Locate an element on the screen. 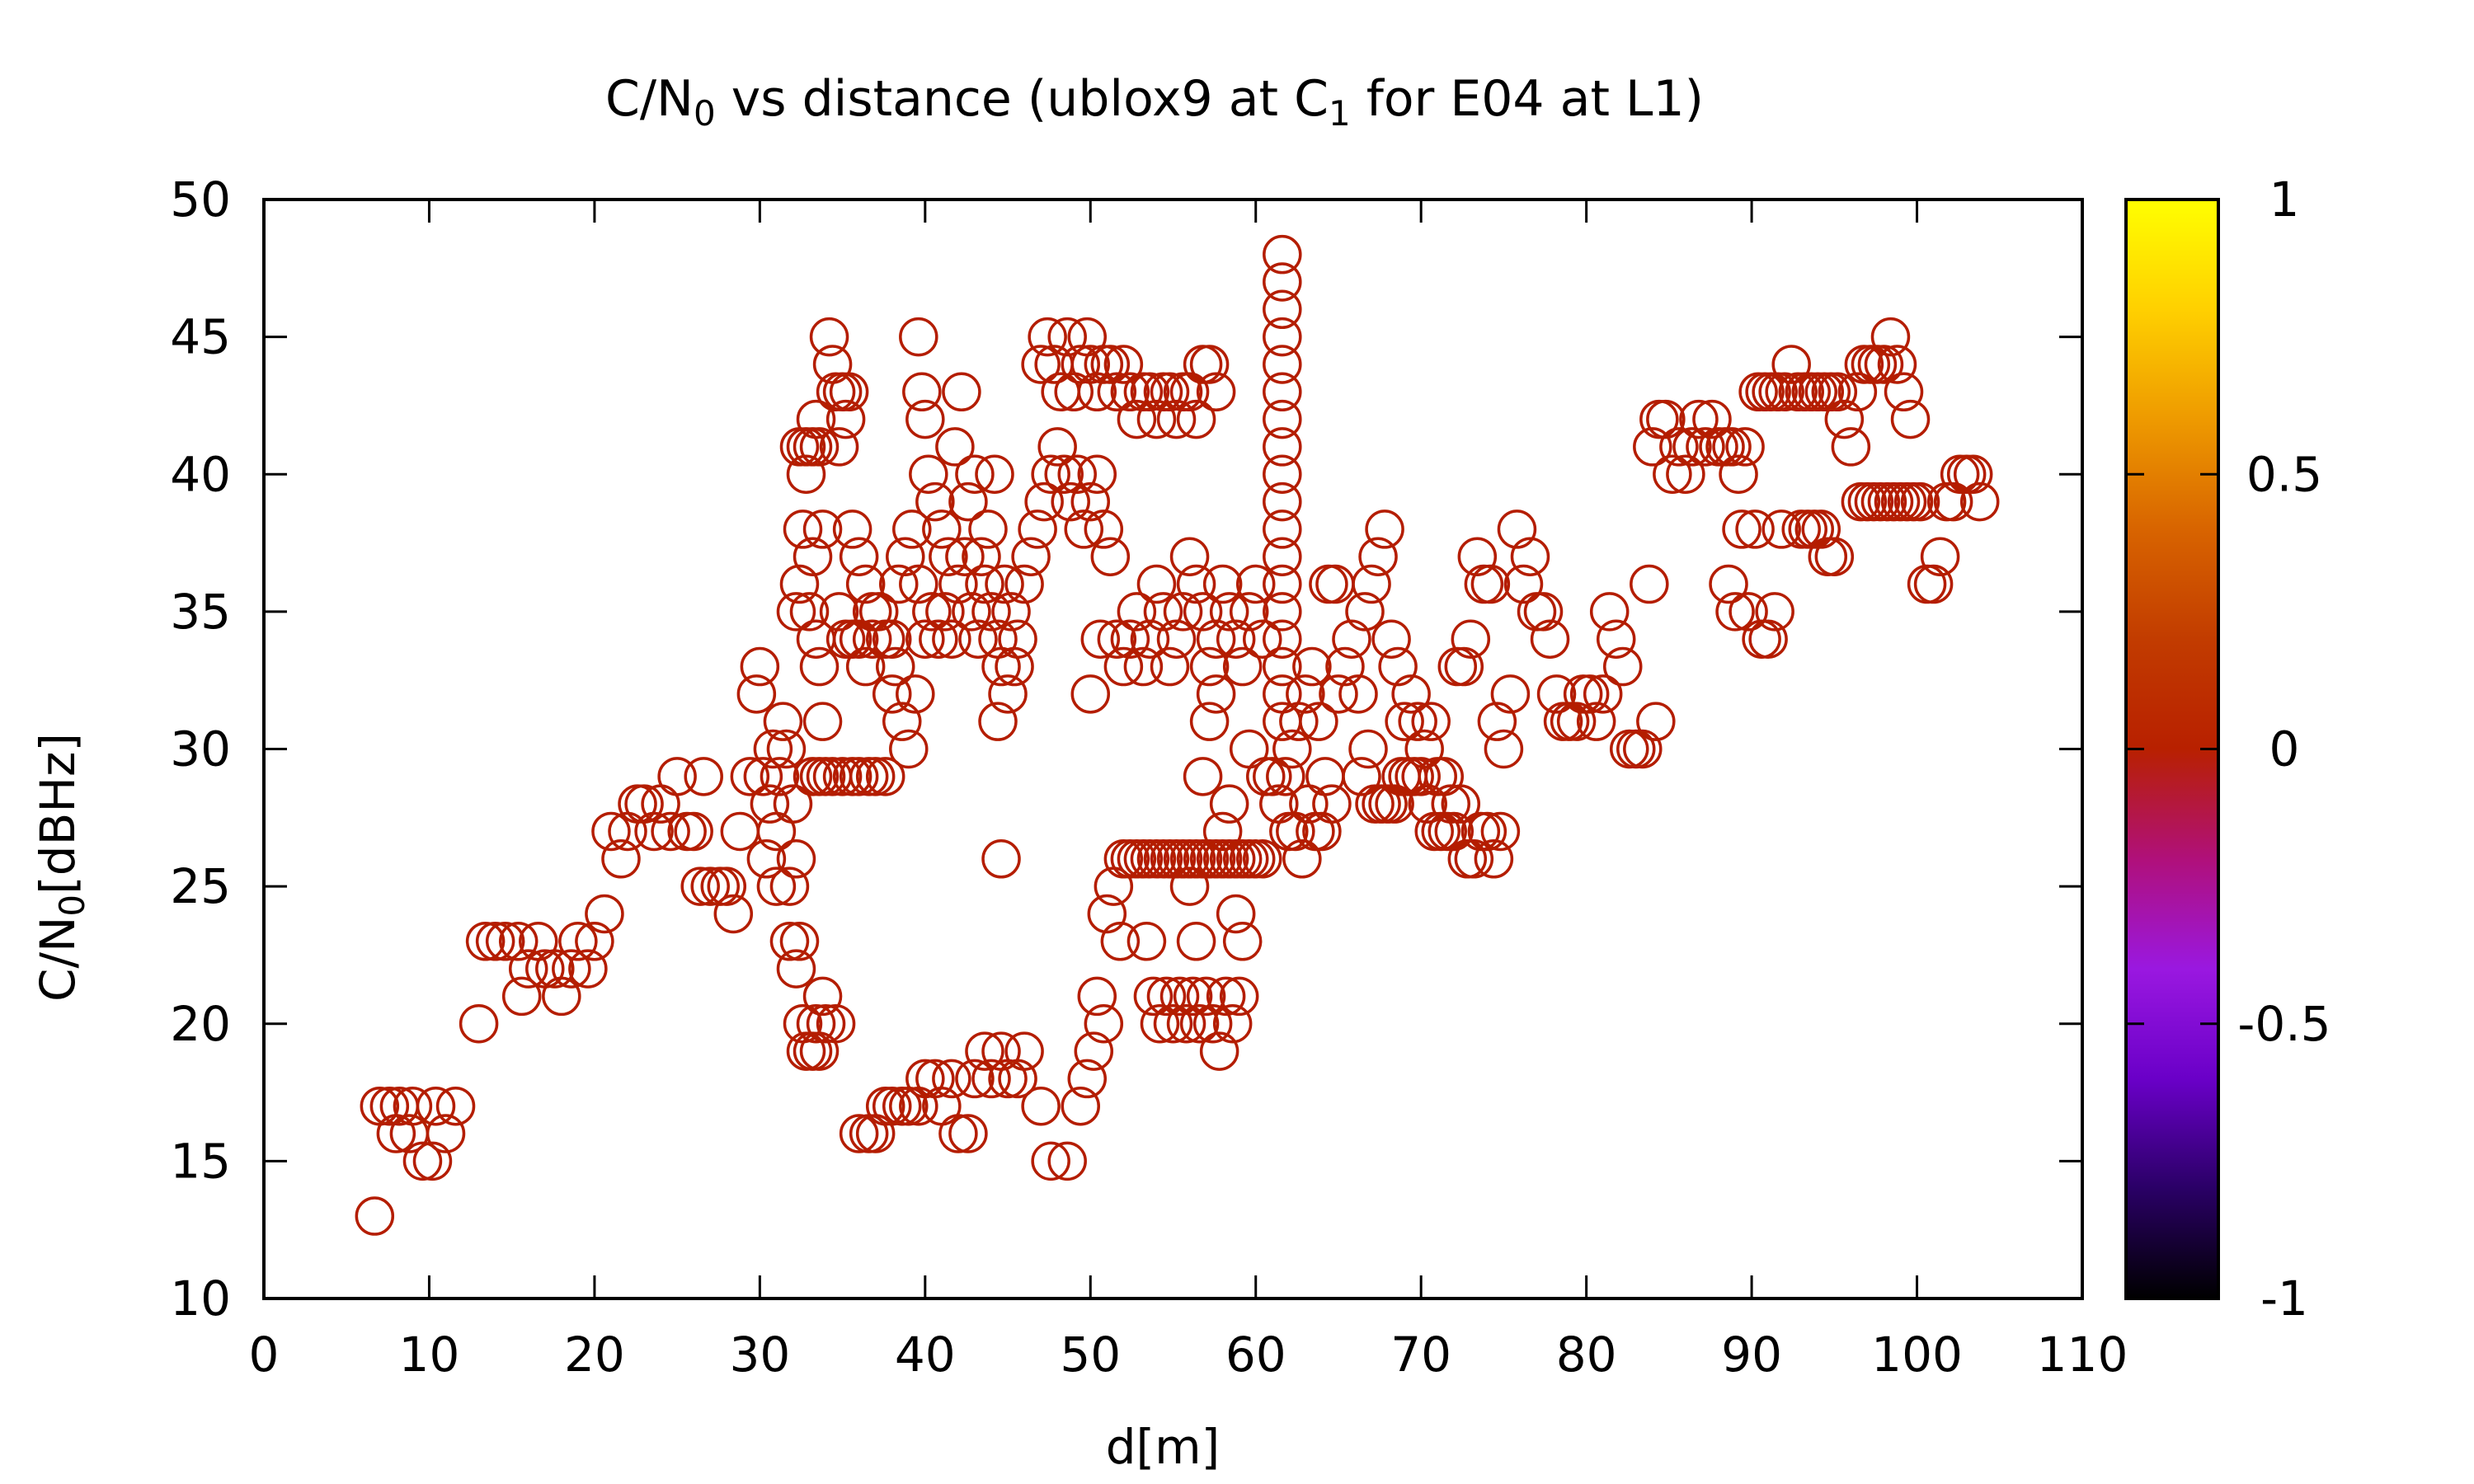 This screenshot has width=2474, height=1484. x-tick-label: 20 is located at coordinates (594, 1355).